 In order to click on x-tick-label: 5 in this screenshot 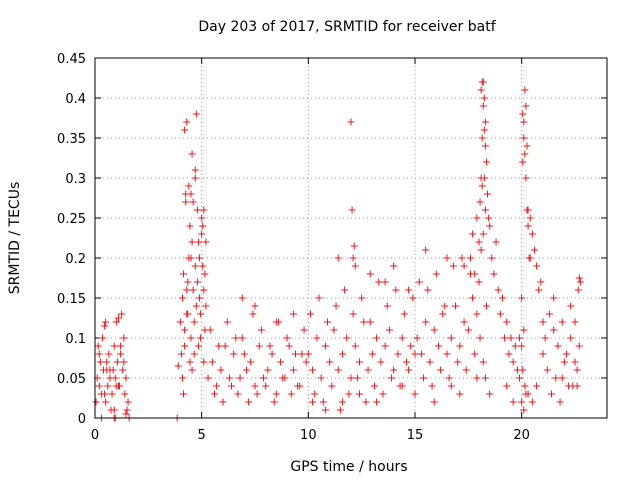, I will do `click(202, 435)`.